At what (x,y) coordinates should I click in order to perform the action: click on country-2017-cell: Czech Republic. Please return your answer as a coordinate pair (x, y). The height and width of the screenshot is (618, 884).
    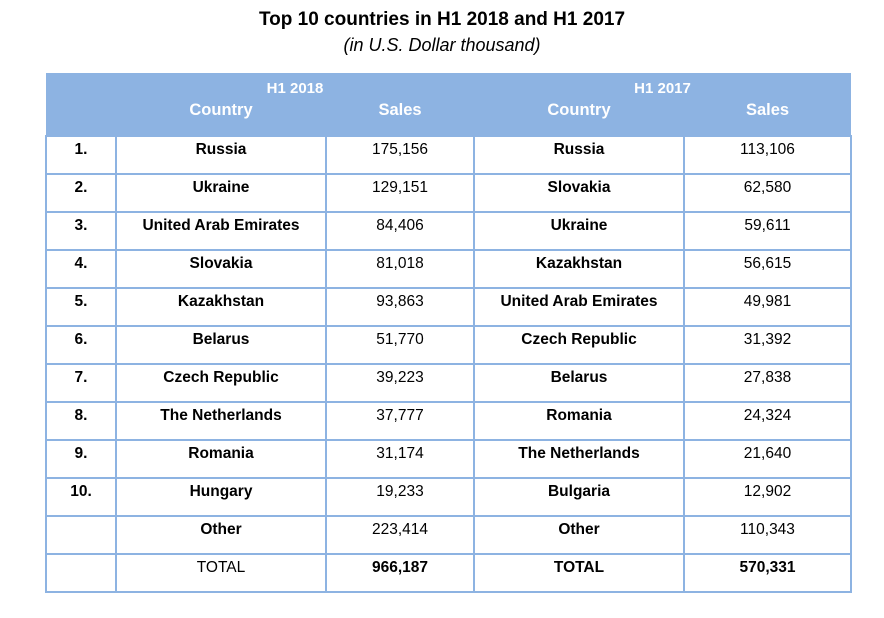
    Looking at the image, I should click on (579, 345).